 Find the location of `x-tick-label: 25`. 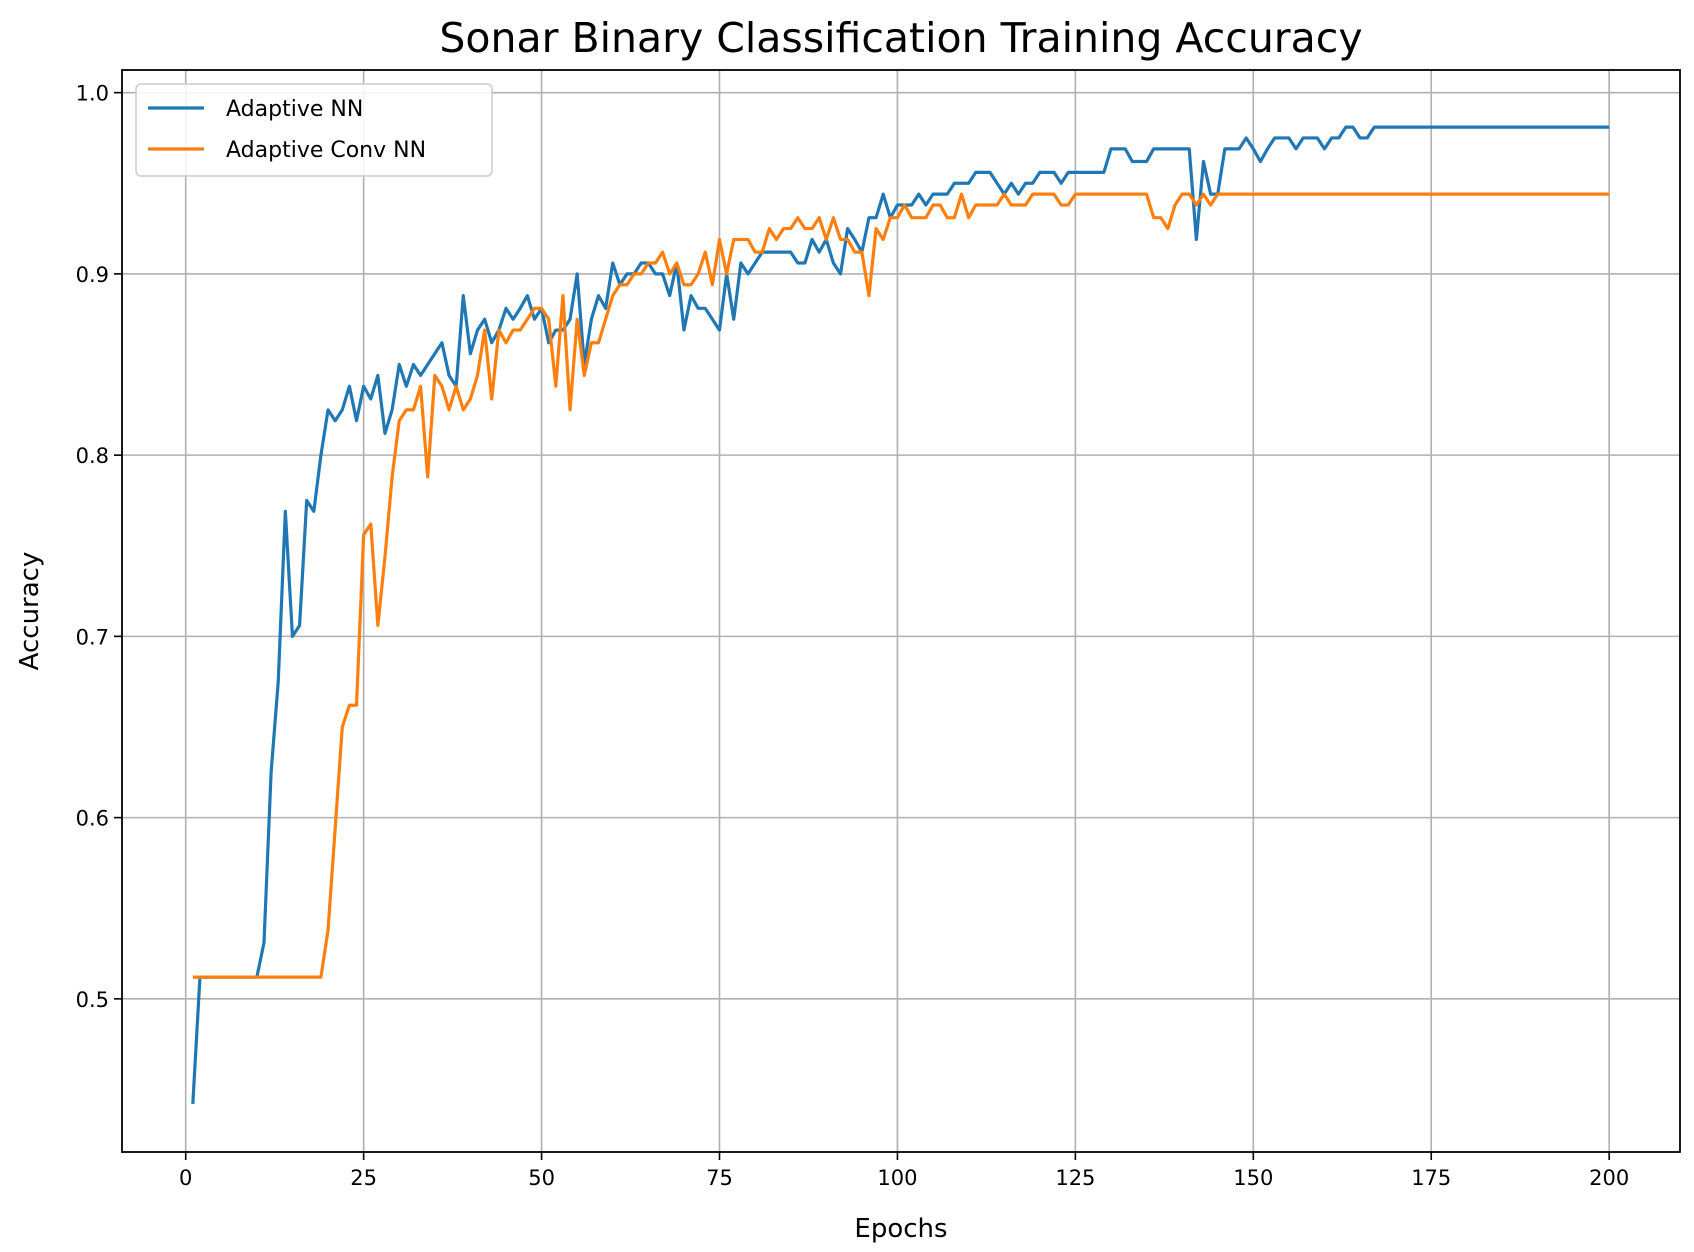

x-tick-label: 25 is located at coordinates (363, 1178).